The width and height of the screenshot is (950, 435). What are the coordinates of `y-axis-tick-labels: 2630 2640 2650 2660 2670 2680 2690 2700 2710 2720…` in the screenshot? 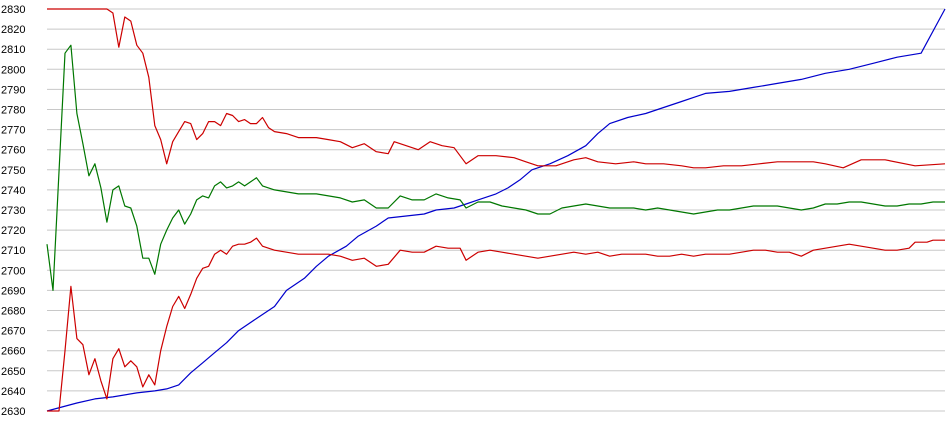 It's located at (13, 211).